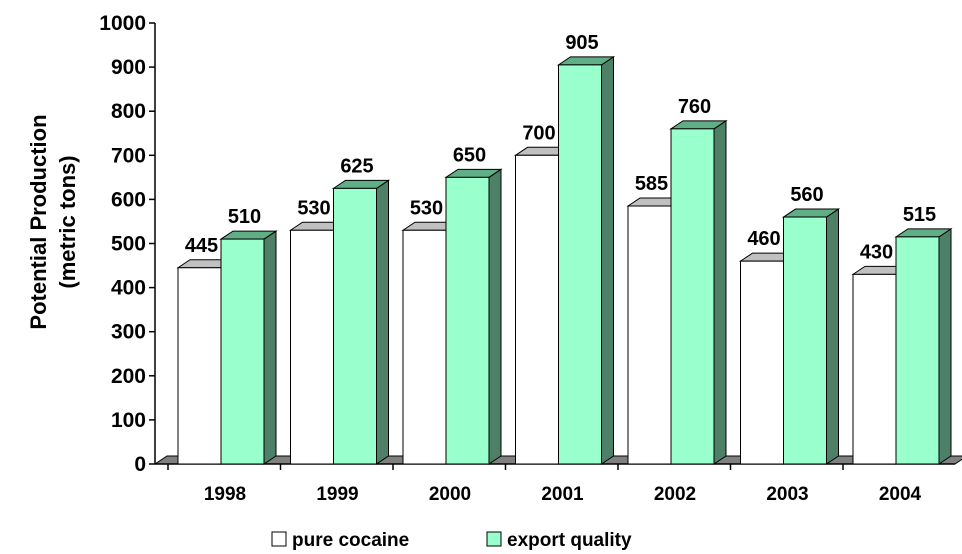  I want to click on data-label-export-quality-1999: 625, so click(356, 166).